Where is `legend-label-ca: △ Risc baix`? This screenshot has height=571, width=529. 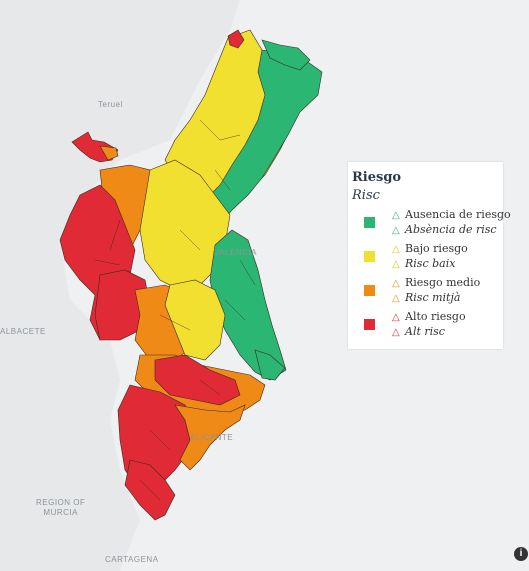 legend-label-ca: △ Risc baix is located at coordinates (423, 263).